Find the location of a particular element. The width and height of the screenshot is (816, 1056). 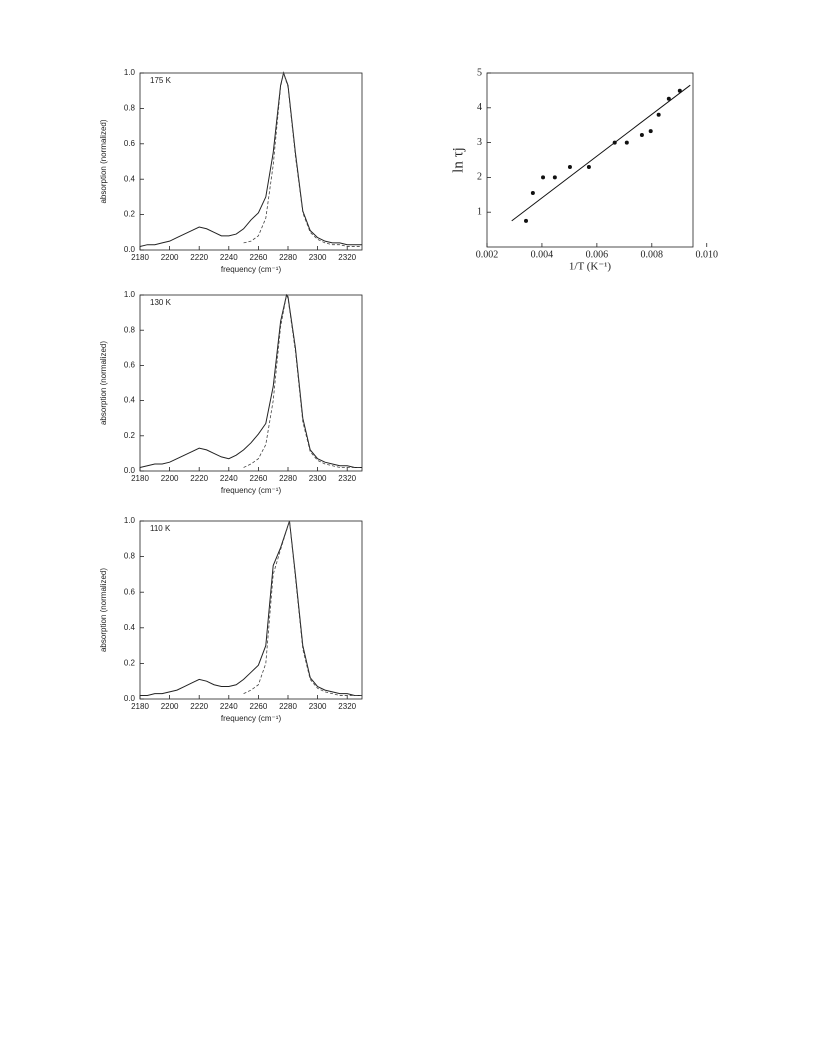

x-tick-label: 0.010 is located at coordinates (706, 254).